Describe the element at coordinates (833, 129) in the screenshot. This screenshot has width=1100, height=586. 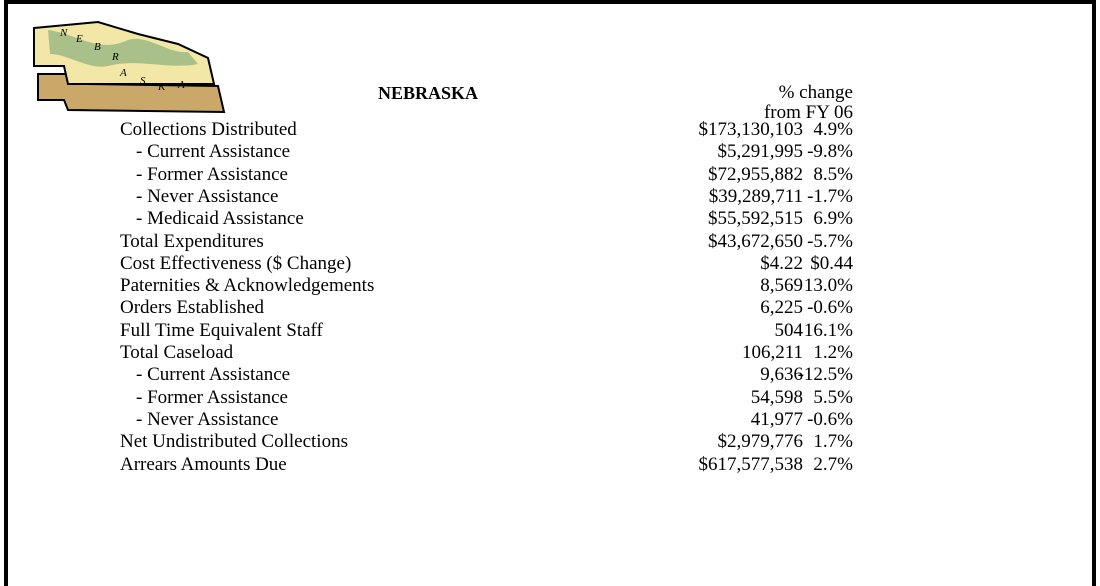
I see `row-change: 4.9%` at that location.